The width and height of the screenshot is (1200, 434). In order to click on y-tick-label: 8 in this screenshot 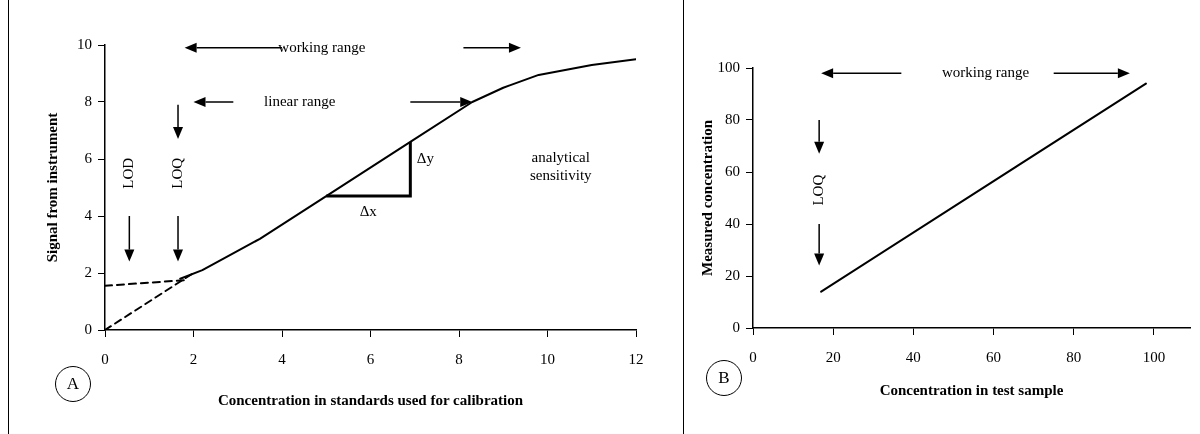, I will do `click(88, 100)`.